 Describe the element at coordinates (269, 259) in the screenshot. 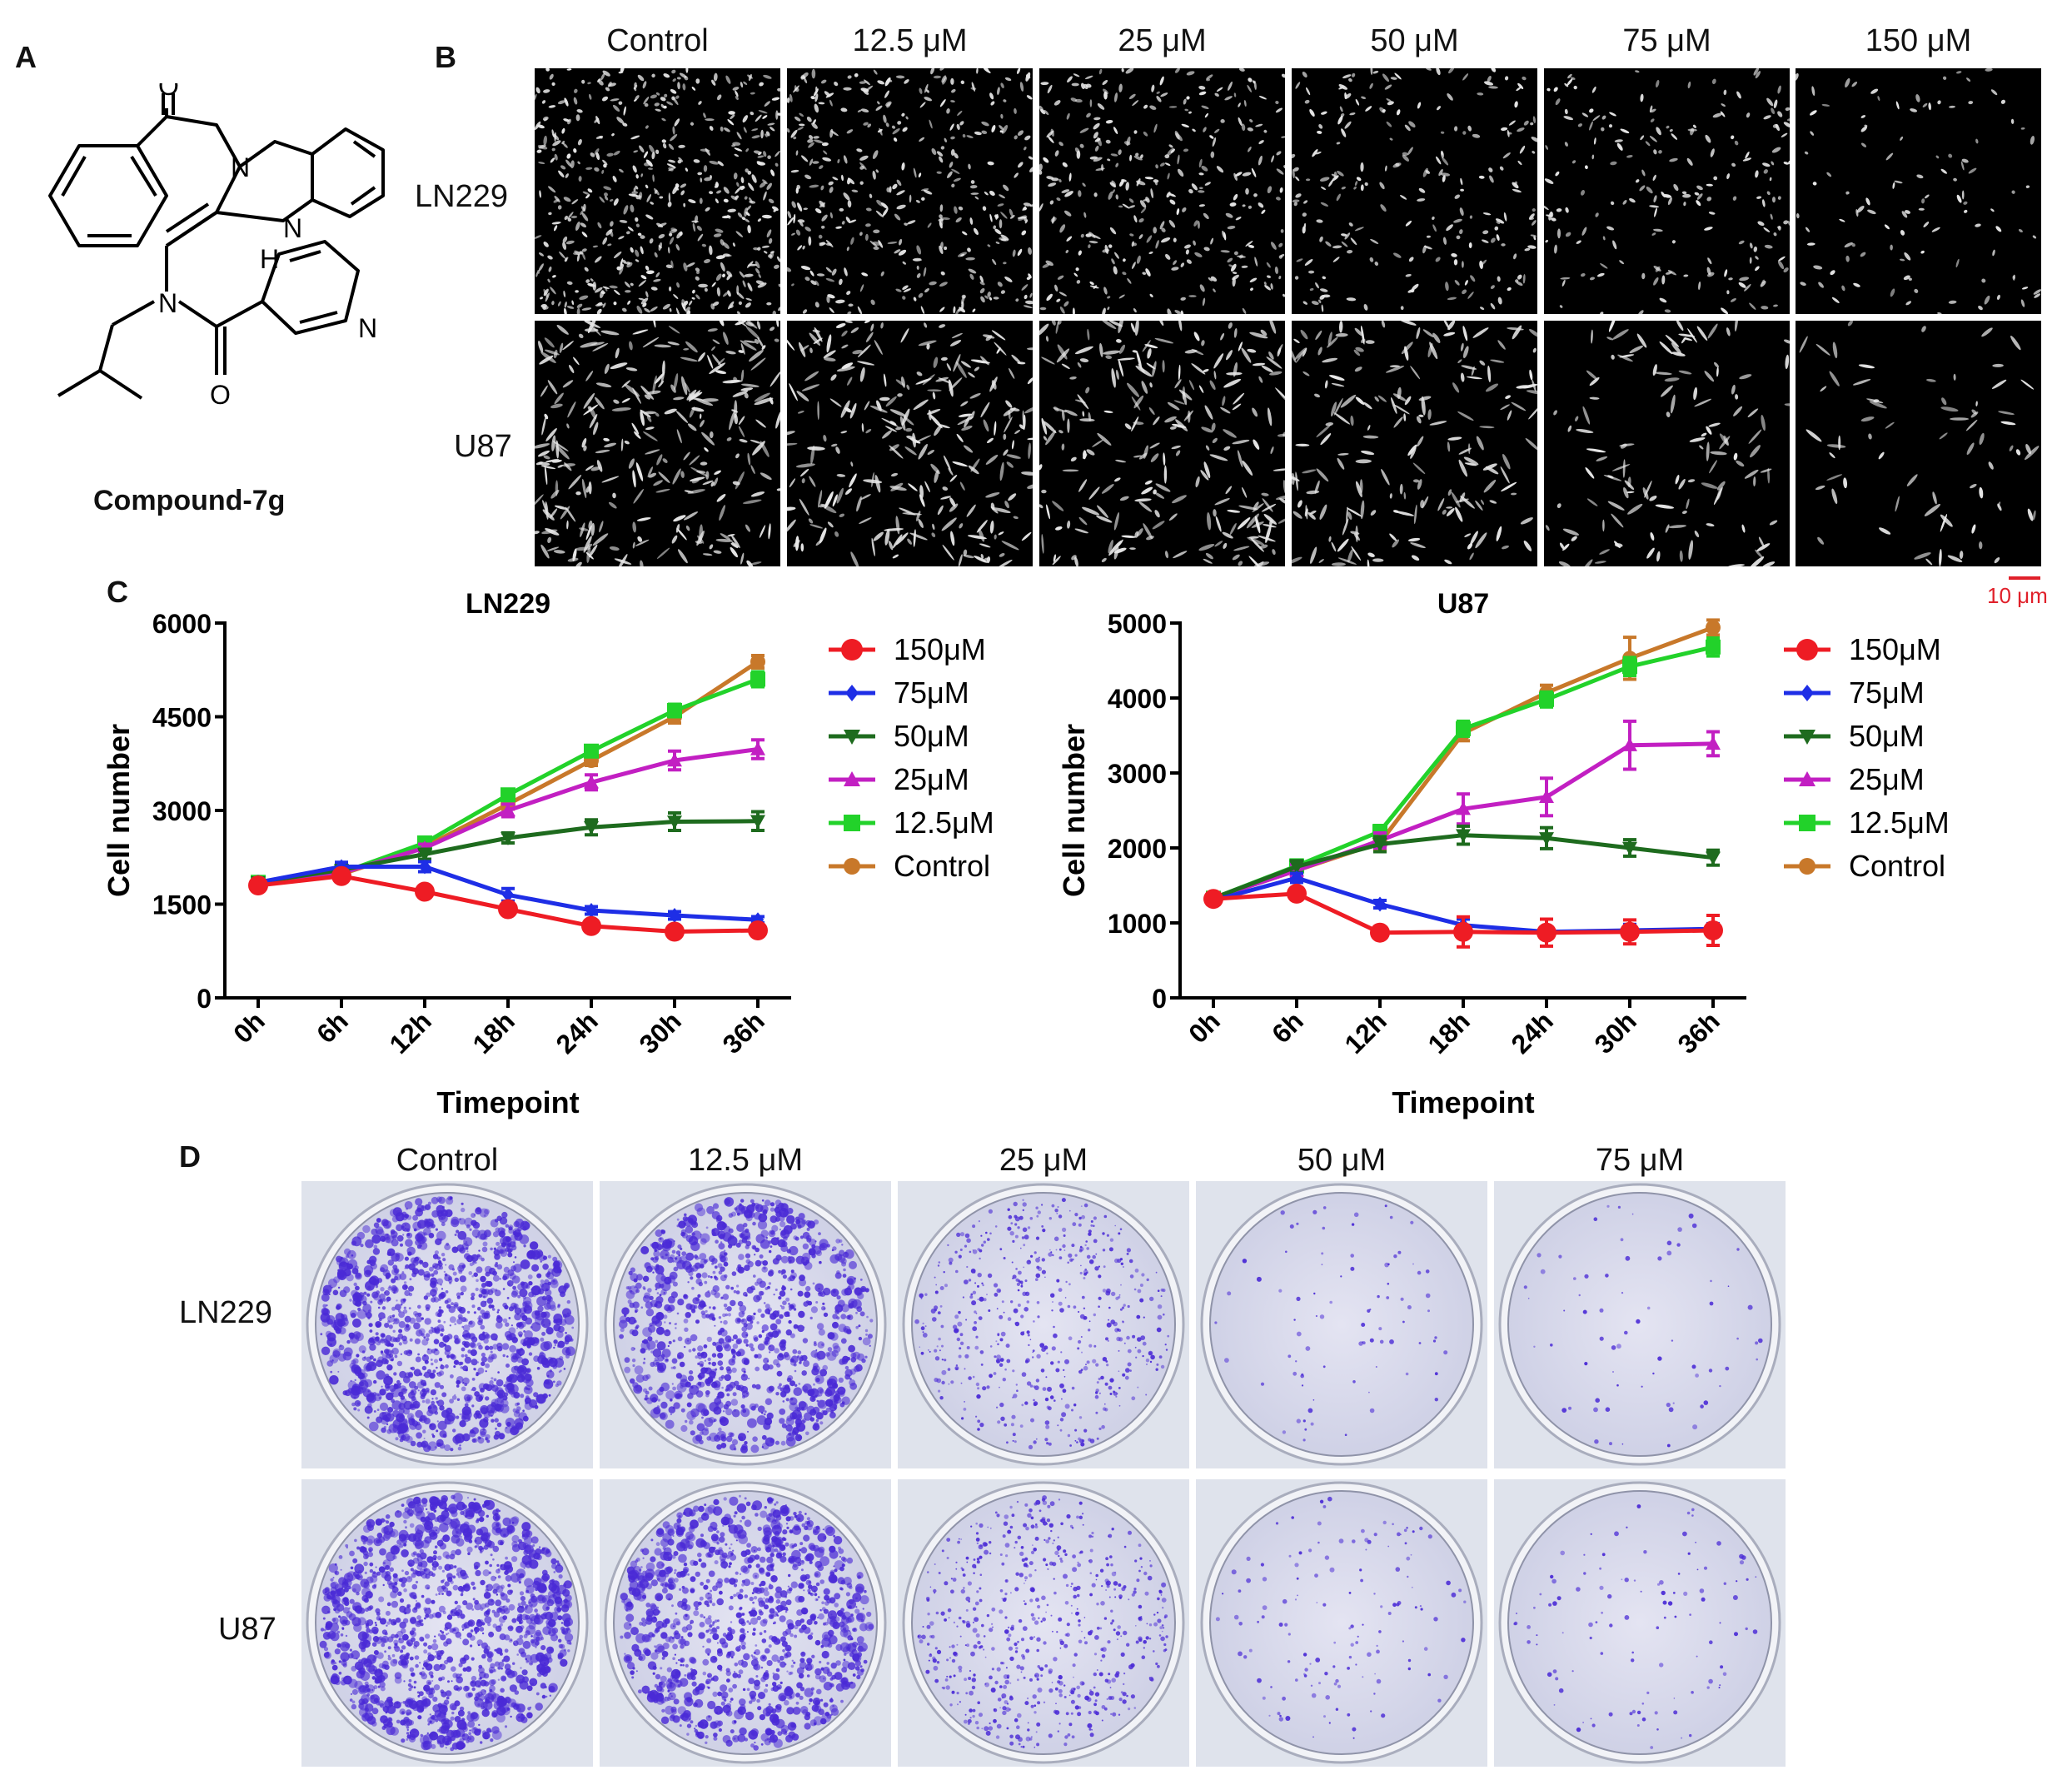

I see `atom-h1: H` at that location.